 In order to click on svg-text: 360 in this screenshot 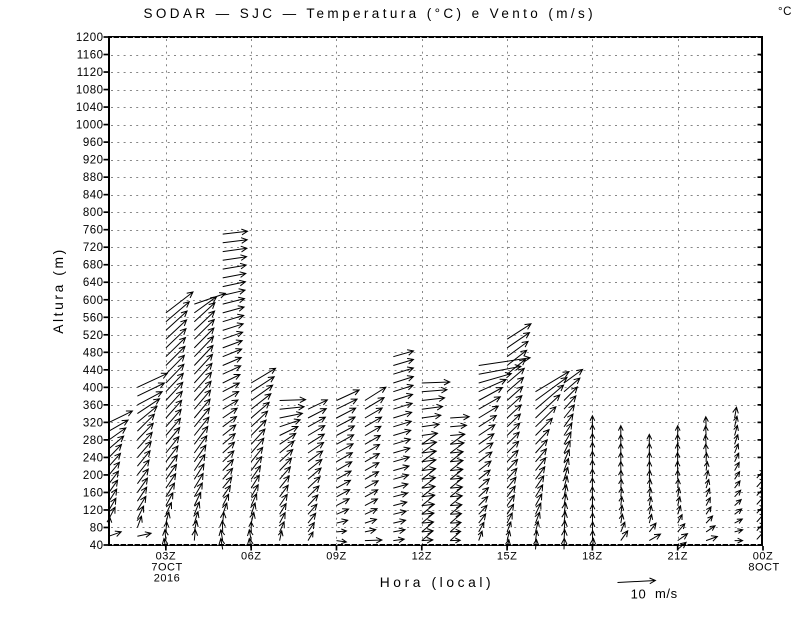, I will do `click(93, 406)`.